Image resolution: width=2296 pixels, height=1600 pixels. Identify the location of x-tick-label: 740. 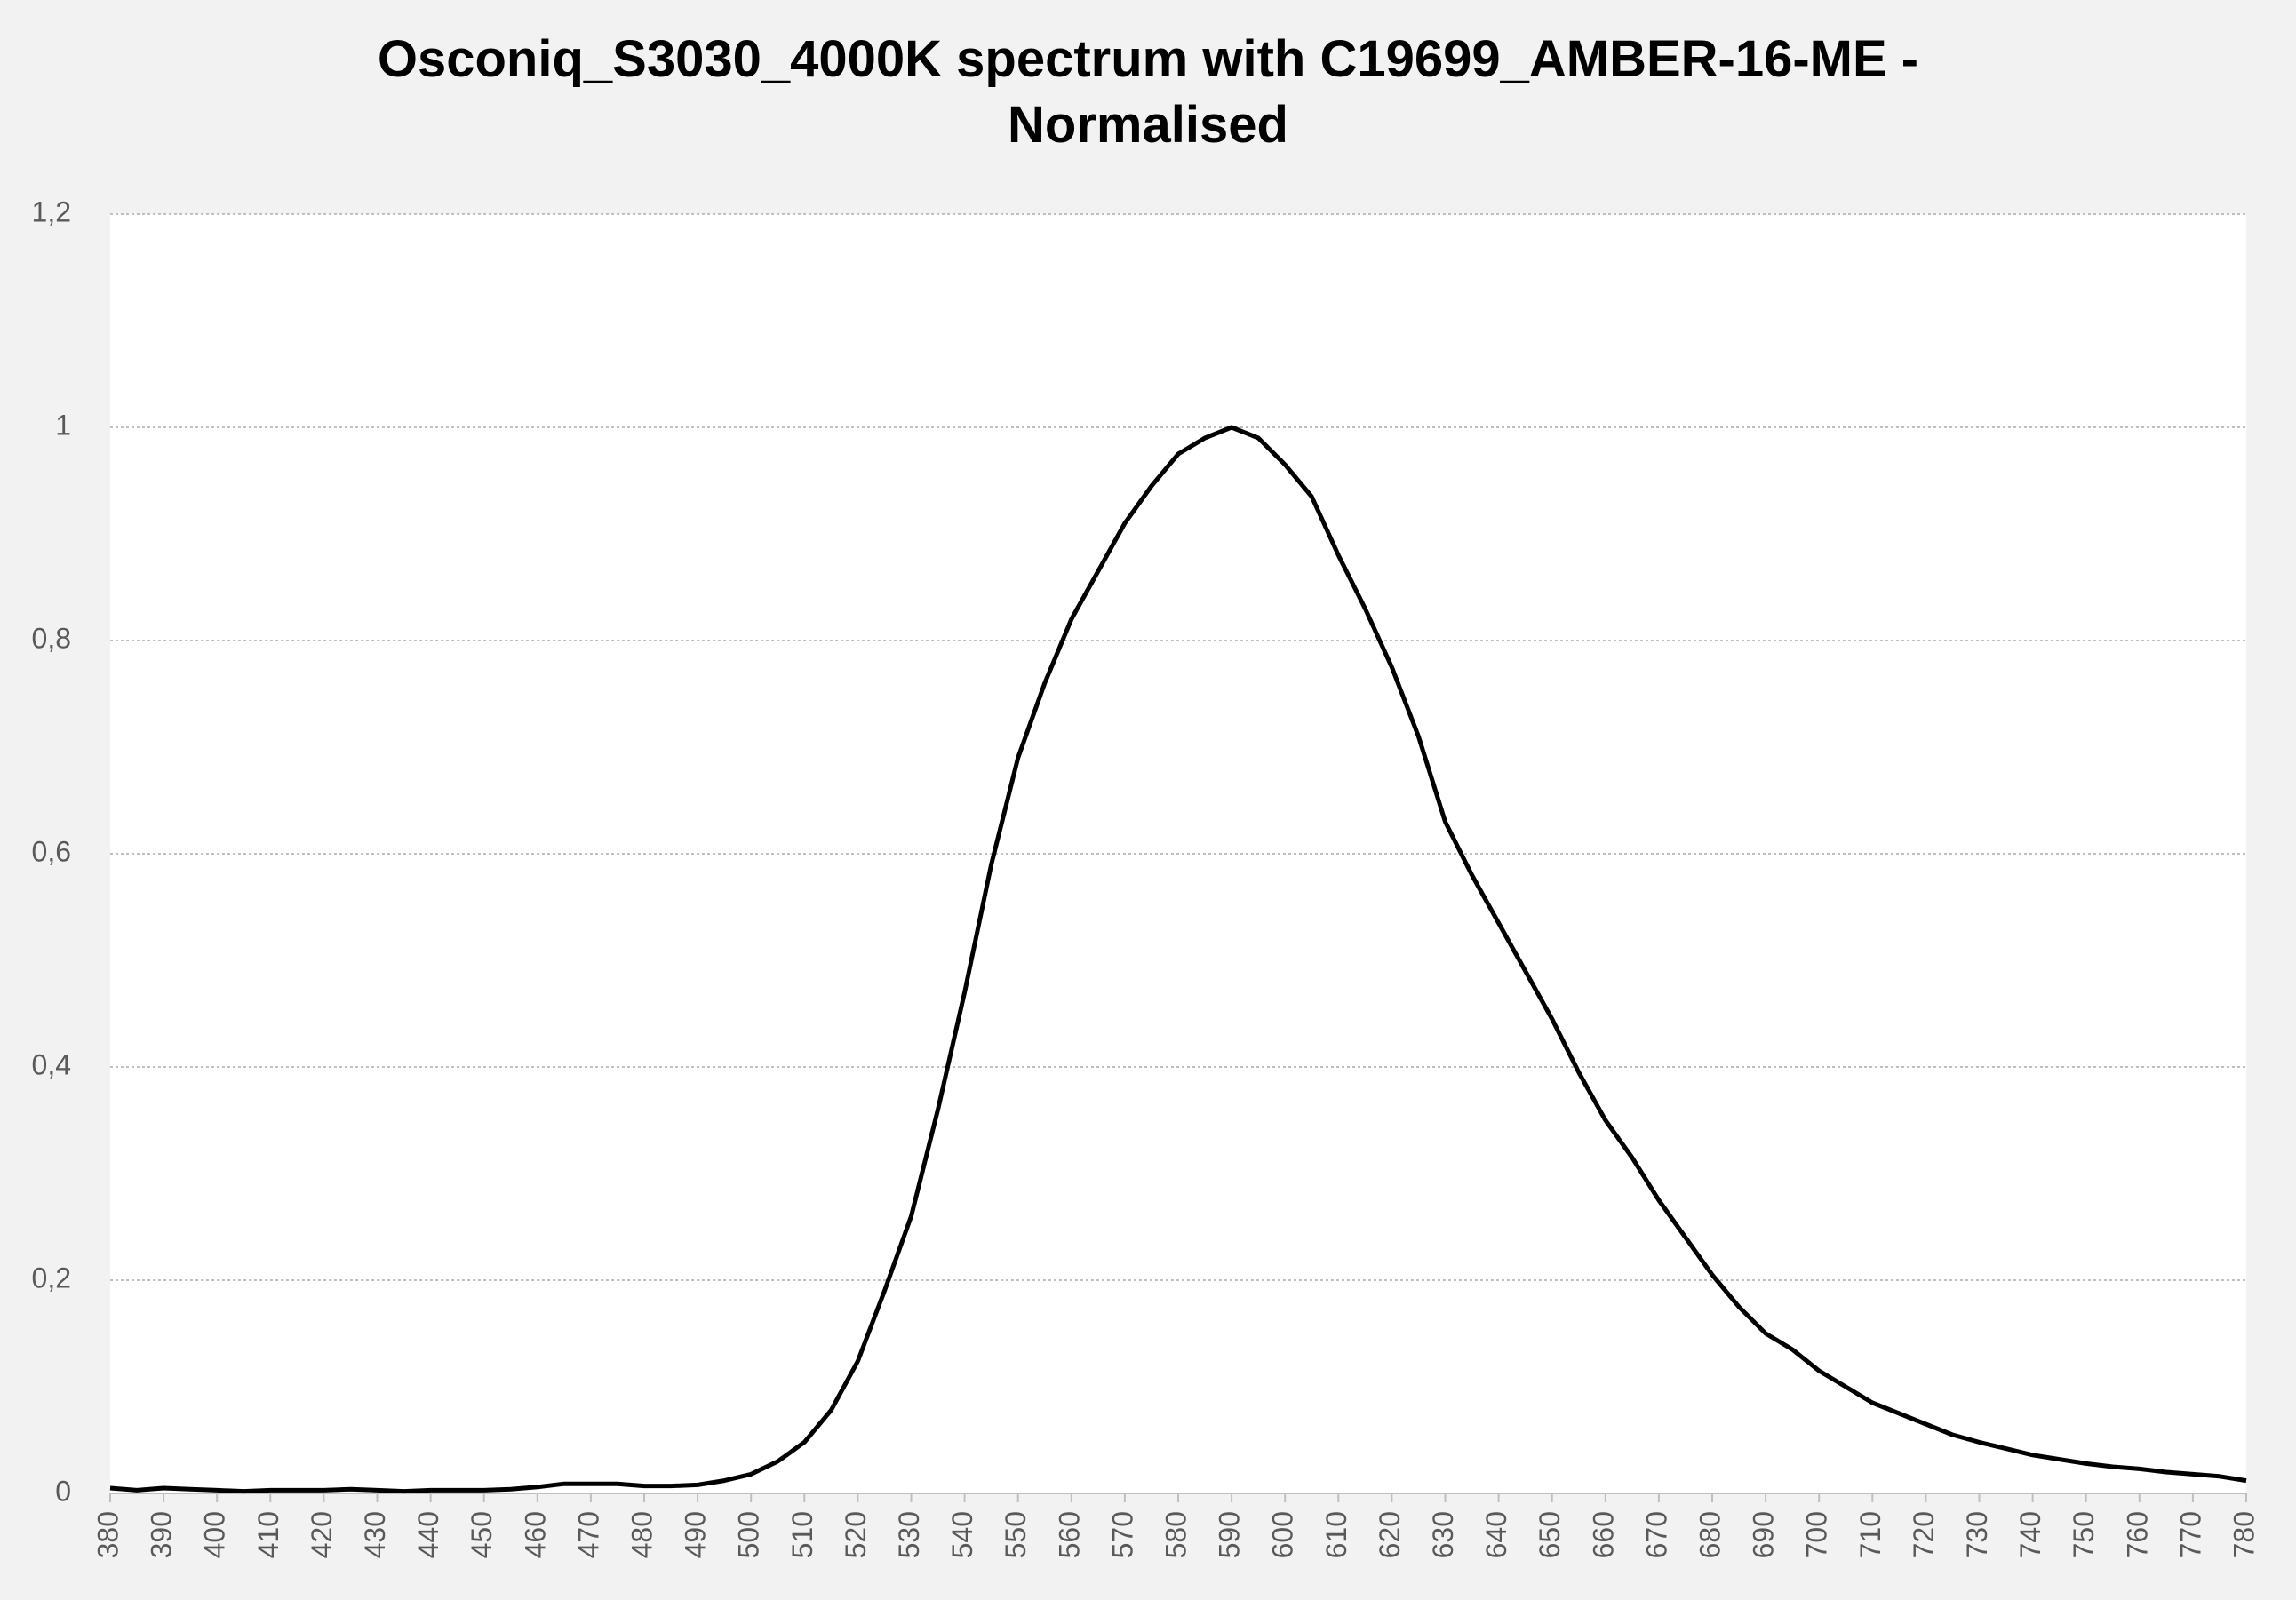
(2030, 1534).